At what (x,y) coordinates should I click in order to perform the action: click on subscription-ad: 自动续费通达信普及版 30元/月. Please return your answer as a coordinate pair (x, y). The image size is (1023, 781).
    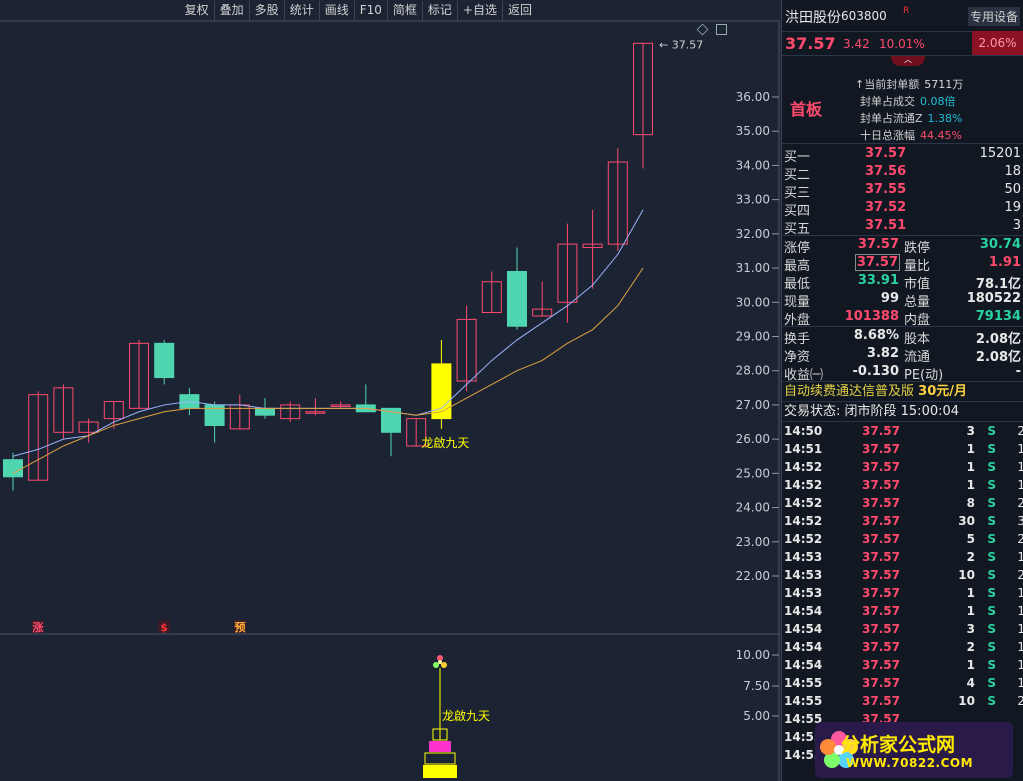
    Looking at the image, I should click on (902, 392).